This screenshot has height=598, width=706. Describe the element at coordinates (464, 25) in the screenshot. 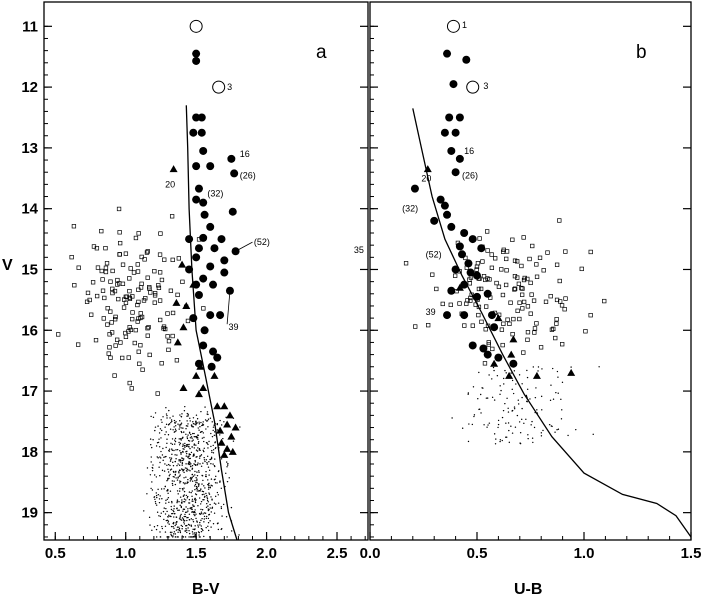

I see `panel-b-star-id-label: 1` at that location.